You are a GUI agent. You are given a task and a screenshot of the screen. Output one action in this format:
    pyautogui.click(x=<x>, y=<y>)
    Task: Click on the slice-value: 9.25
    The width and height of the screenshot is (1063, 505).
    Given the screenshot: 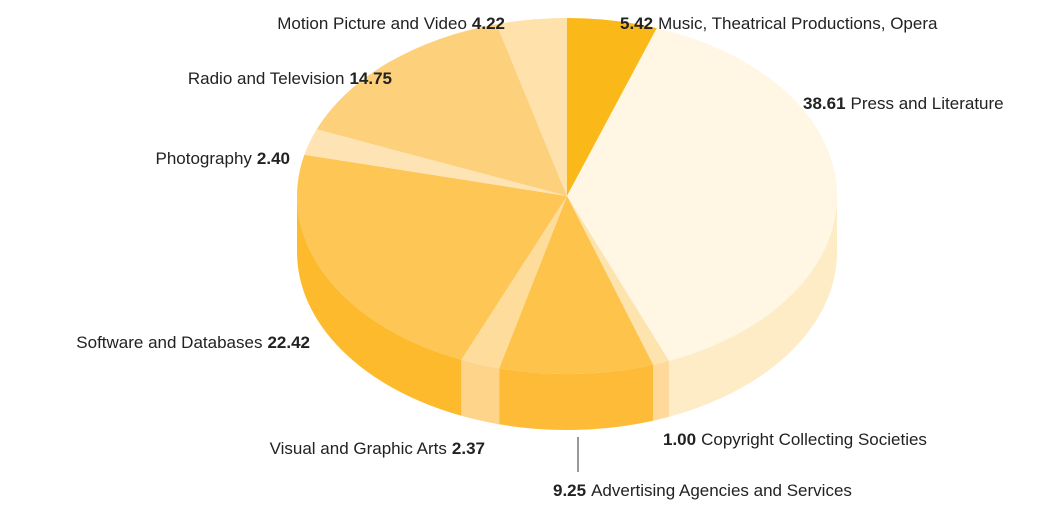 What is the action you would take?
    pyautogui.click(x=569, y=490)
    